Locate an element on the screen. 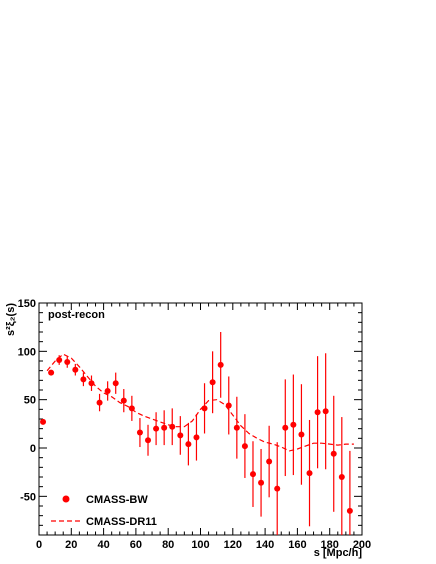  x-tick-label: 40 is located at coordinates (103, 545).